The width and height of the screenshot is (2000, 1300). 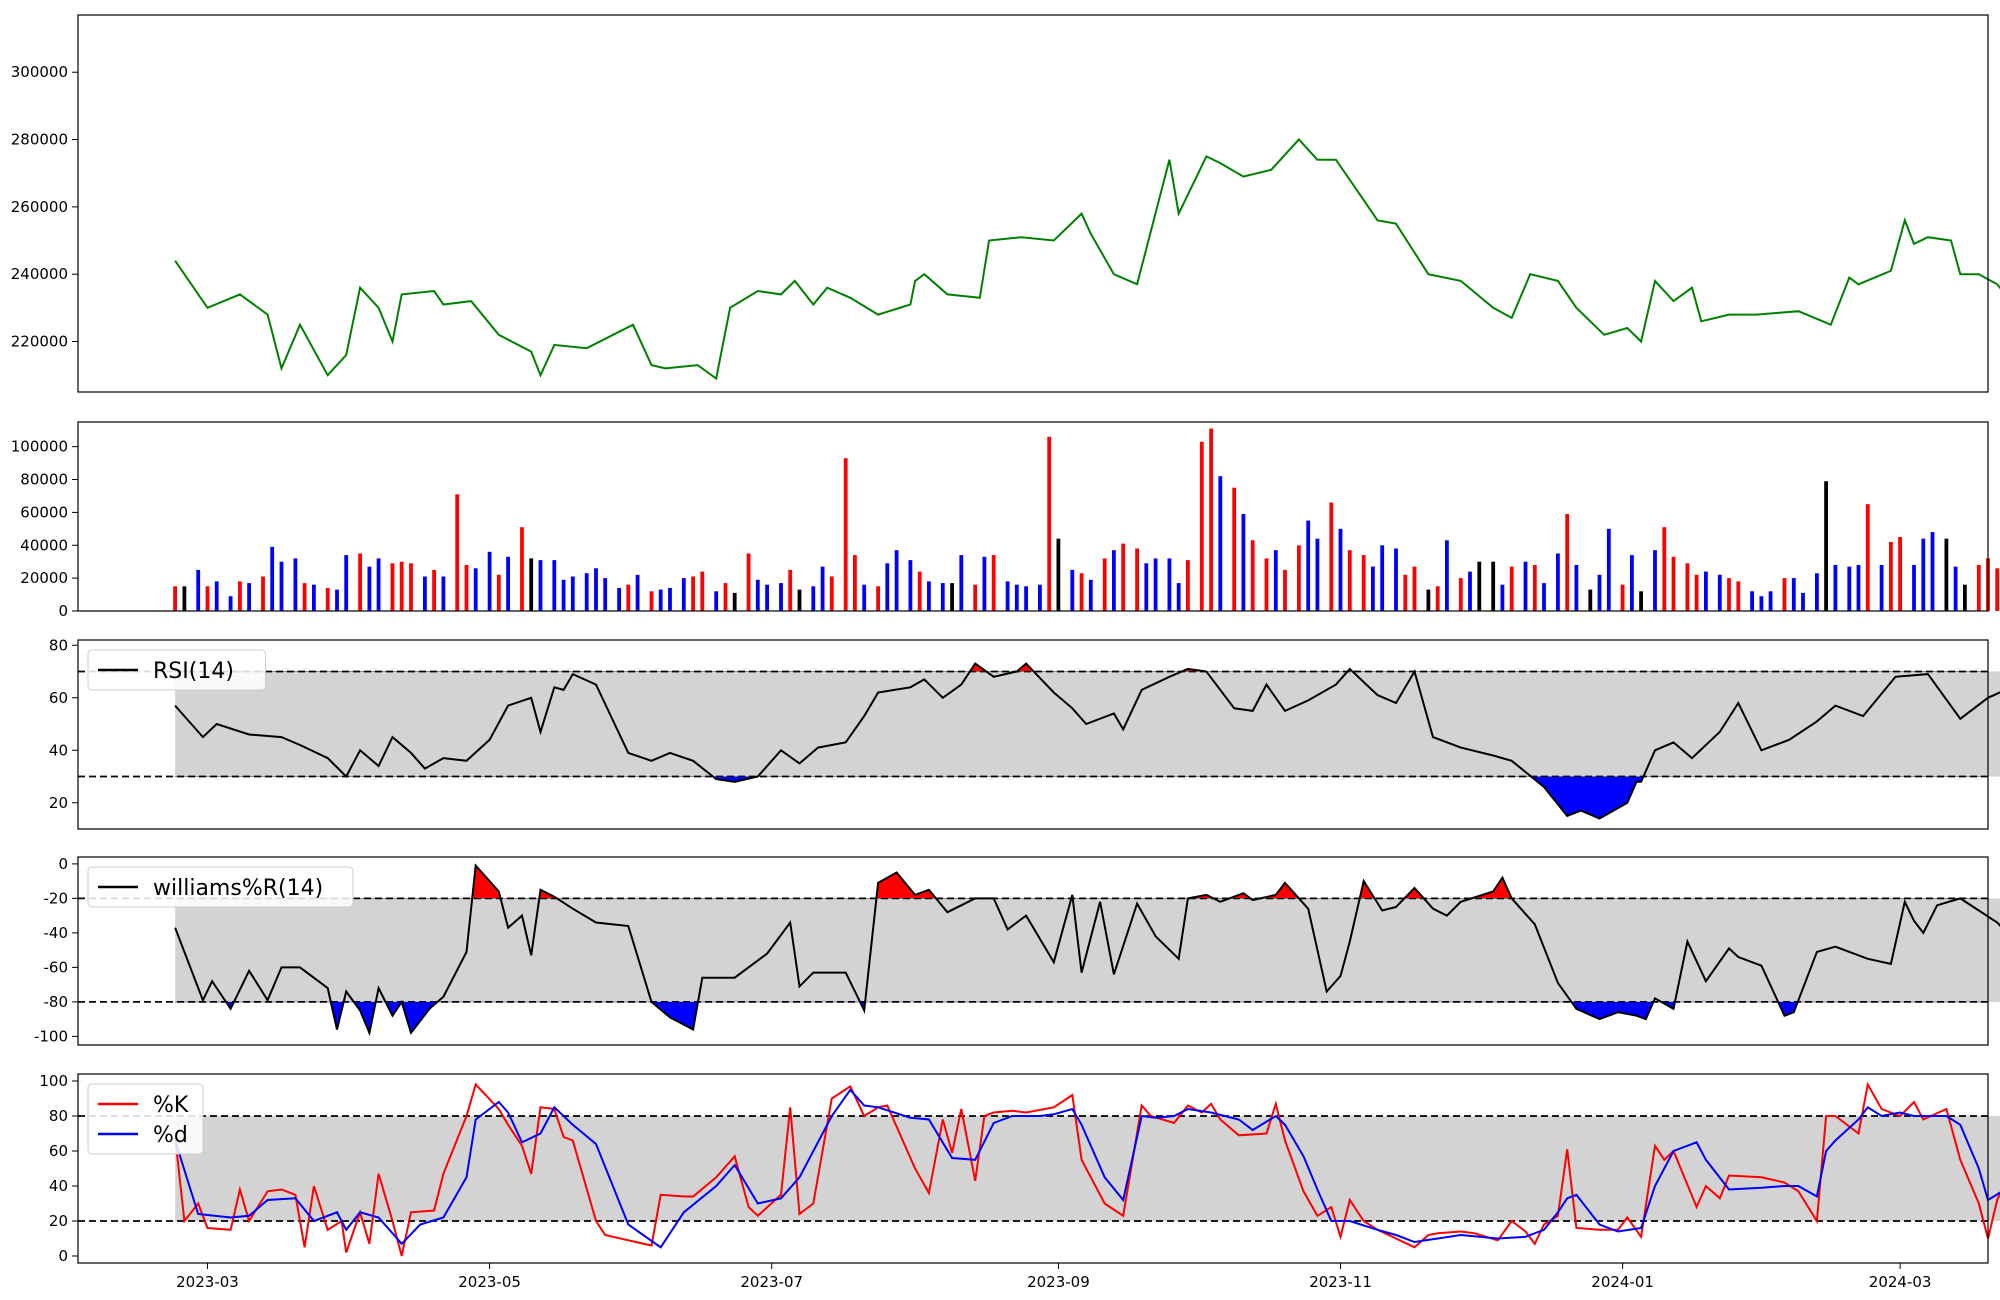 What do you see at coordinates (238, 888) in the screenshot?
I see `legend-label: williams%R(14)` at bounding box center [238, 888].